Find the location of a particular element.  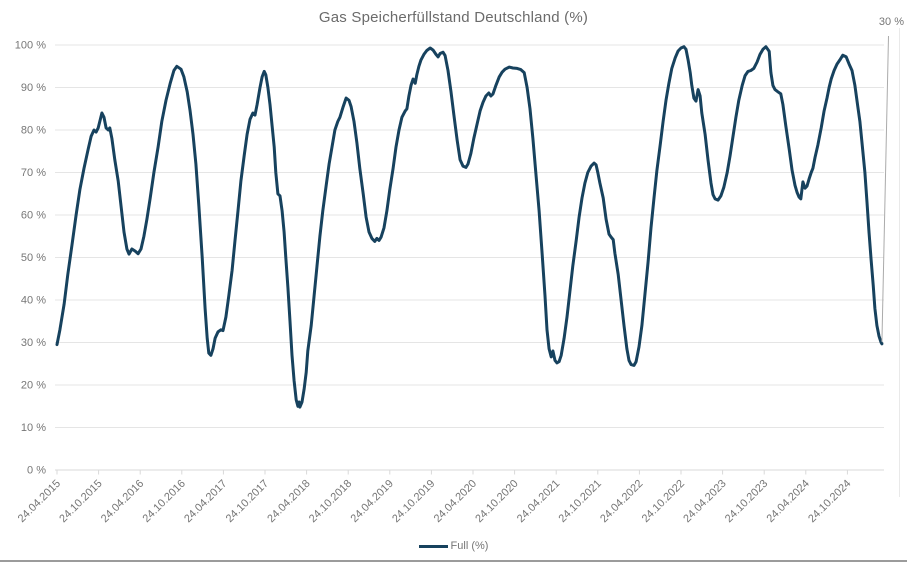

x-axis-tick-label: 24.10.2016 is located at coordinates (164, 501).